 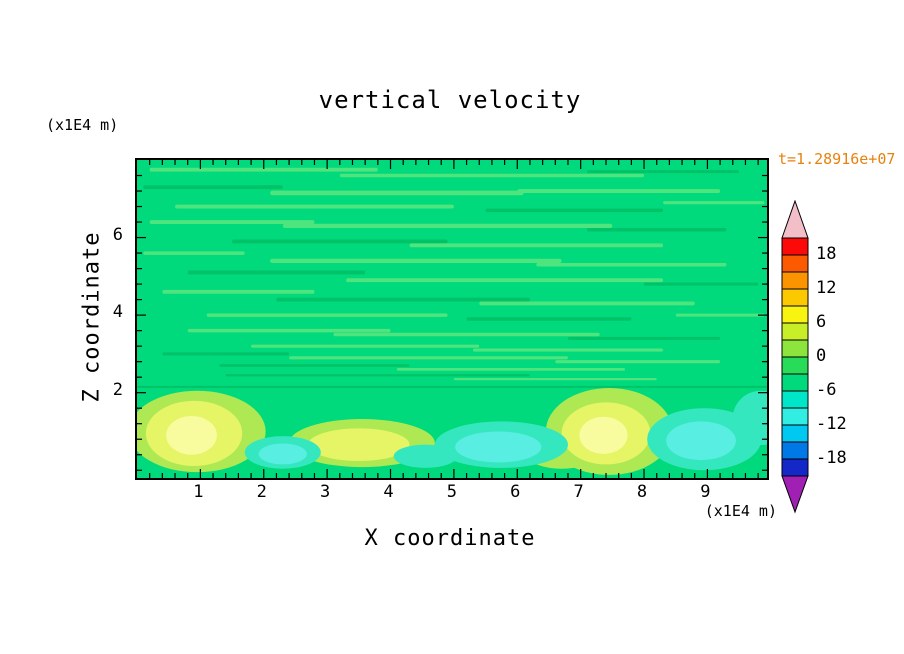 I want to click on timestamp-label: t=1.28916e+07, so click(x=837, y=159).